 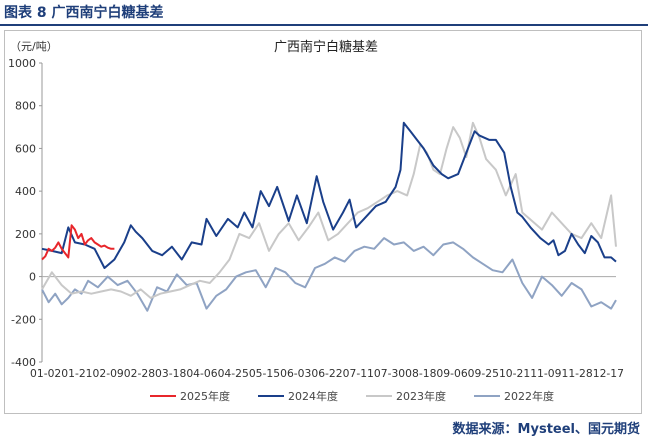 I want to click on x-tick-label: 09-25, so click(x=483, y=373).